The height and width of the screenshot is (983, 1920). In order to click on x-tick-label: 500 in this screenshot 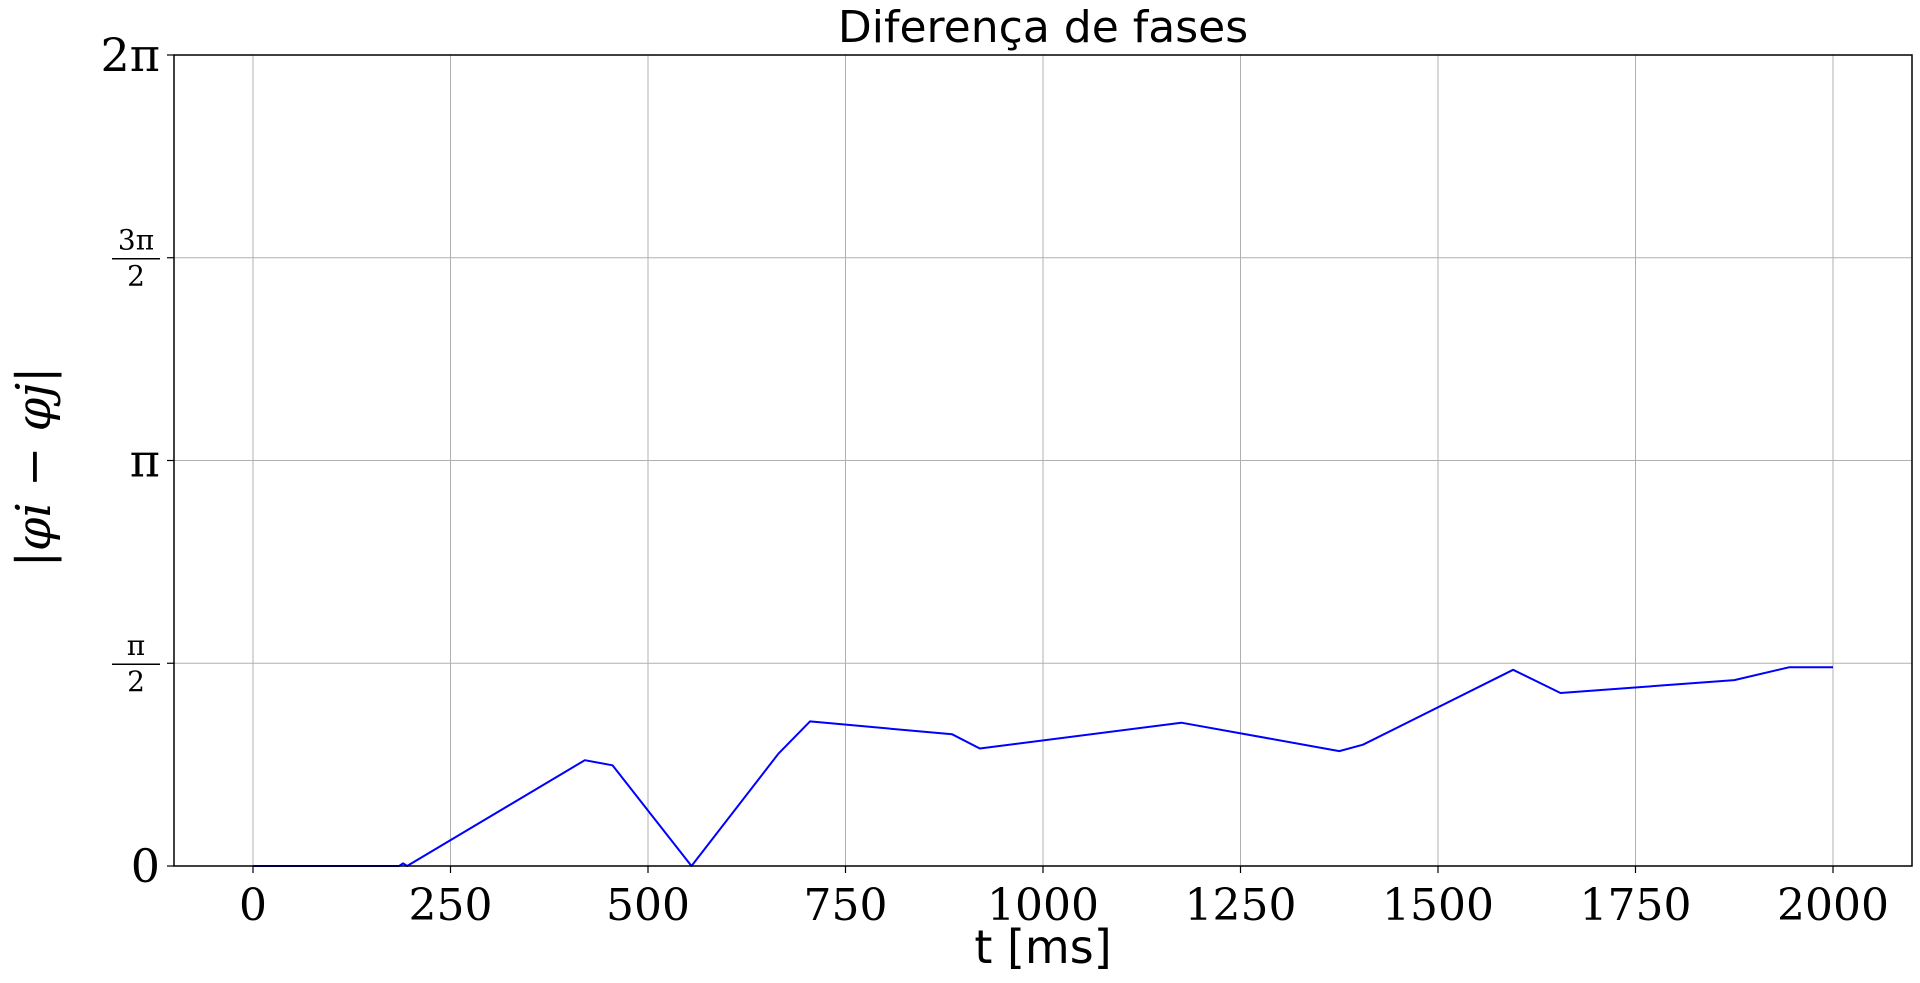, I will do `click(648, 905)`.